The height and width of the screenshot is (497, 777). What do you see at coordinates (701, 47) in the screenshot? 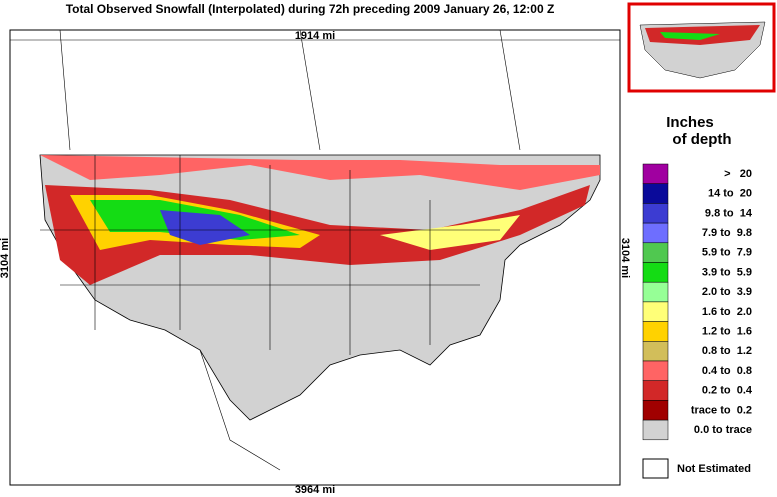
I see `inset-map` at bounding box center [701, 47].